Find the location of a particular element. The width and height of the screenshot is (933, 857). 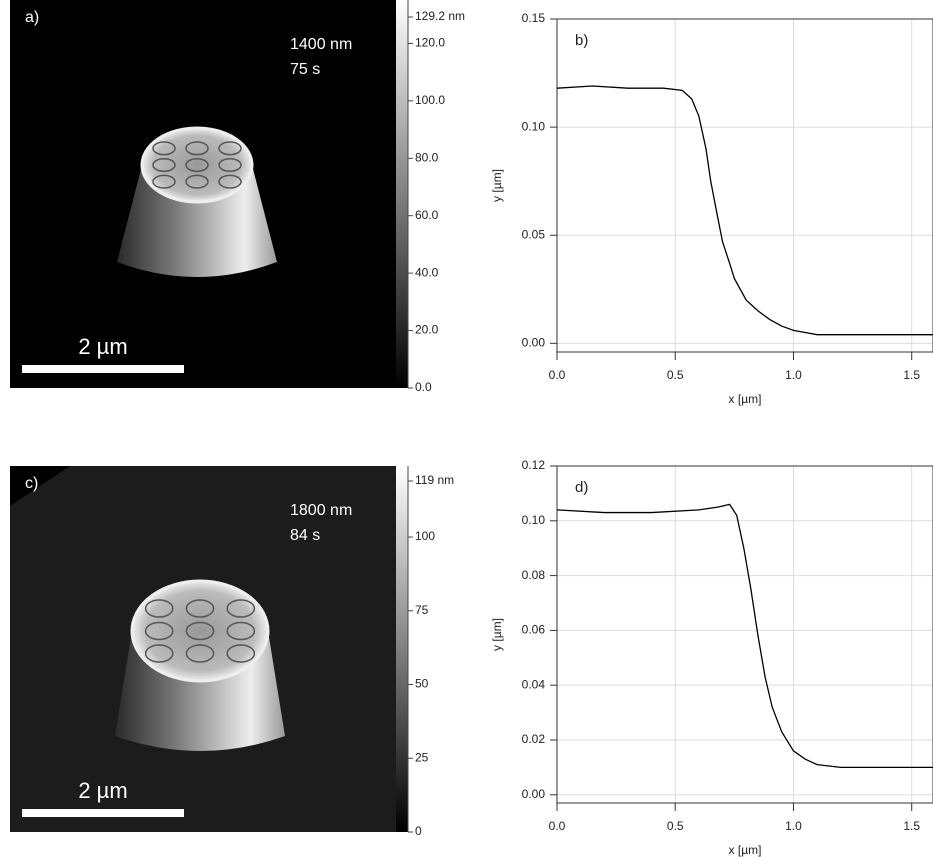

colorbar-tick-label: 0.0 is located at coordinates (423, 387).